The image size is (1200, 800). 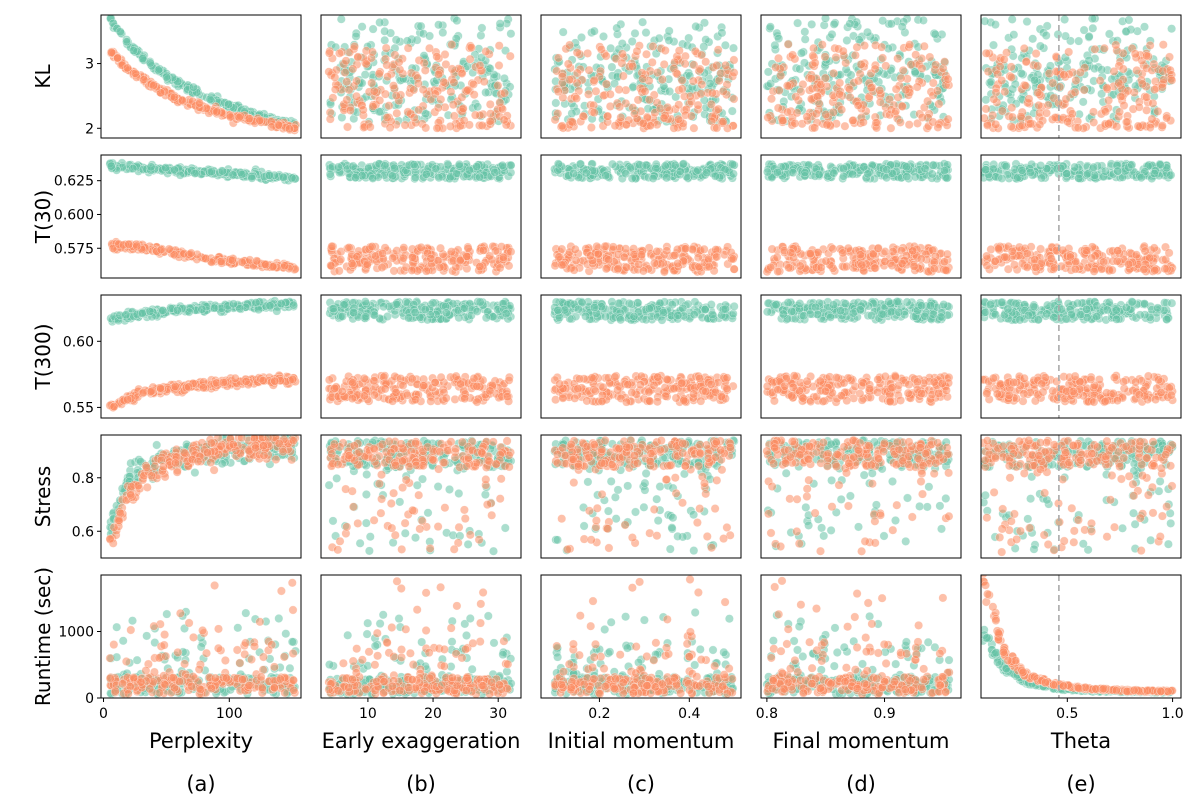 I want to click on y-tick-label: 3, so click(x=89, y=65).